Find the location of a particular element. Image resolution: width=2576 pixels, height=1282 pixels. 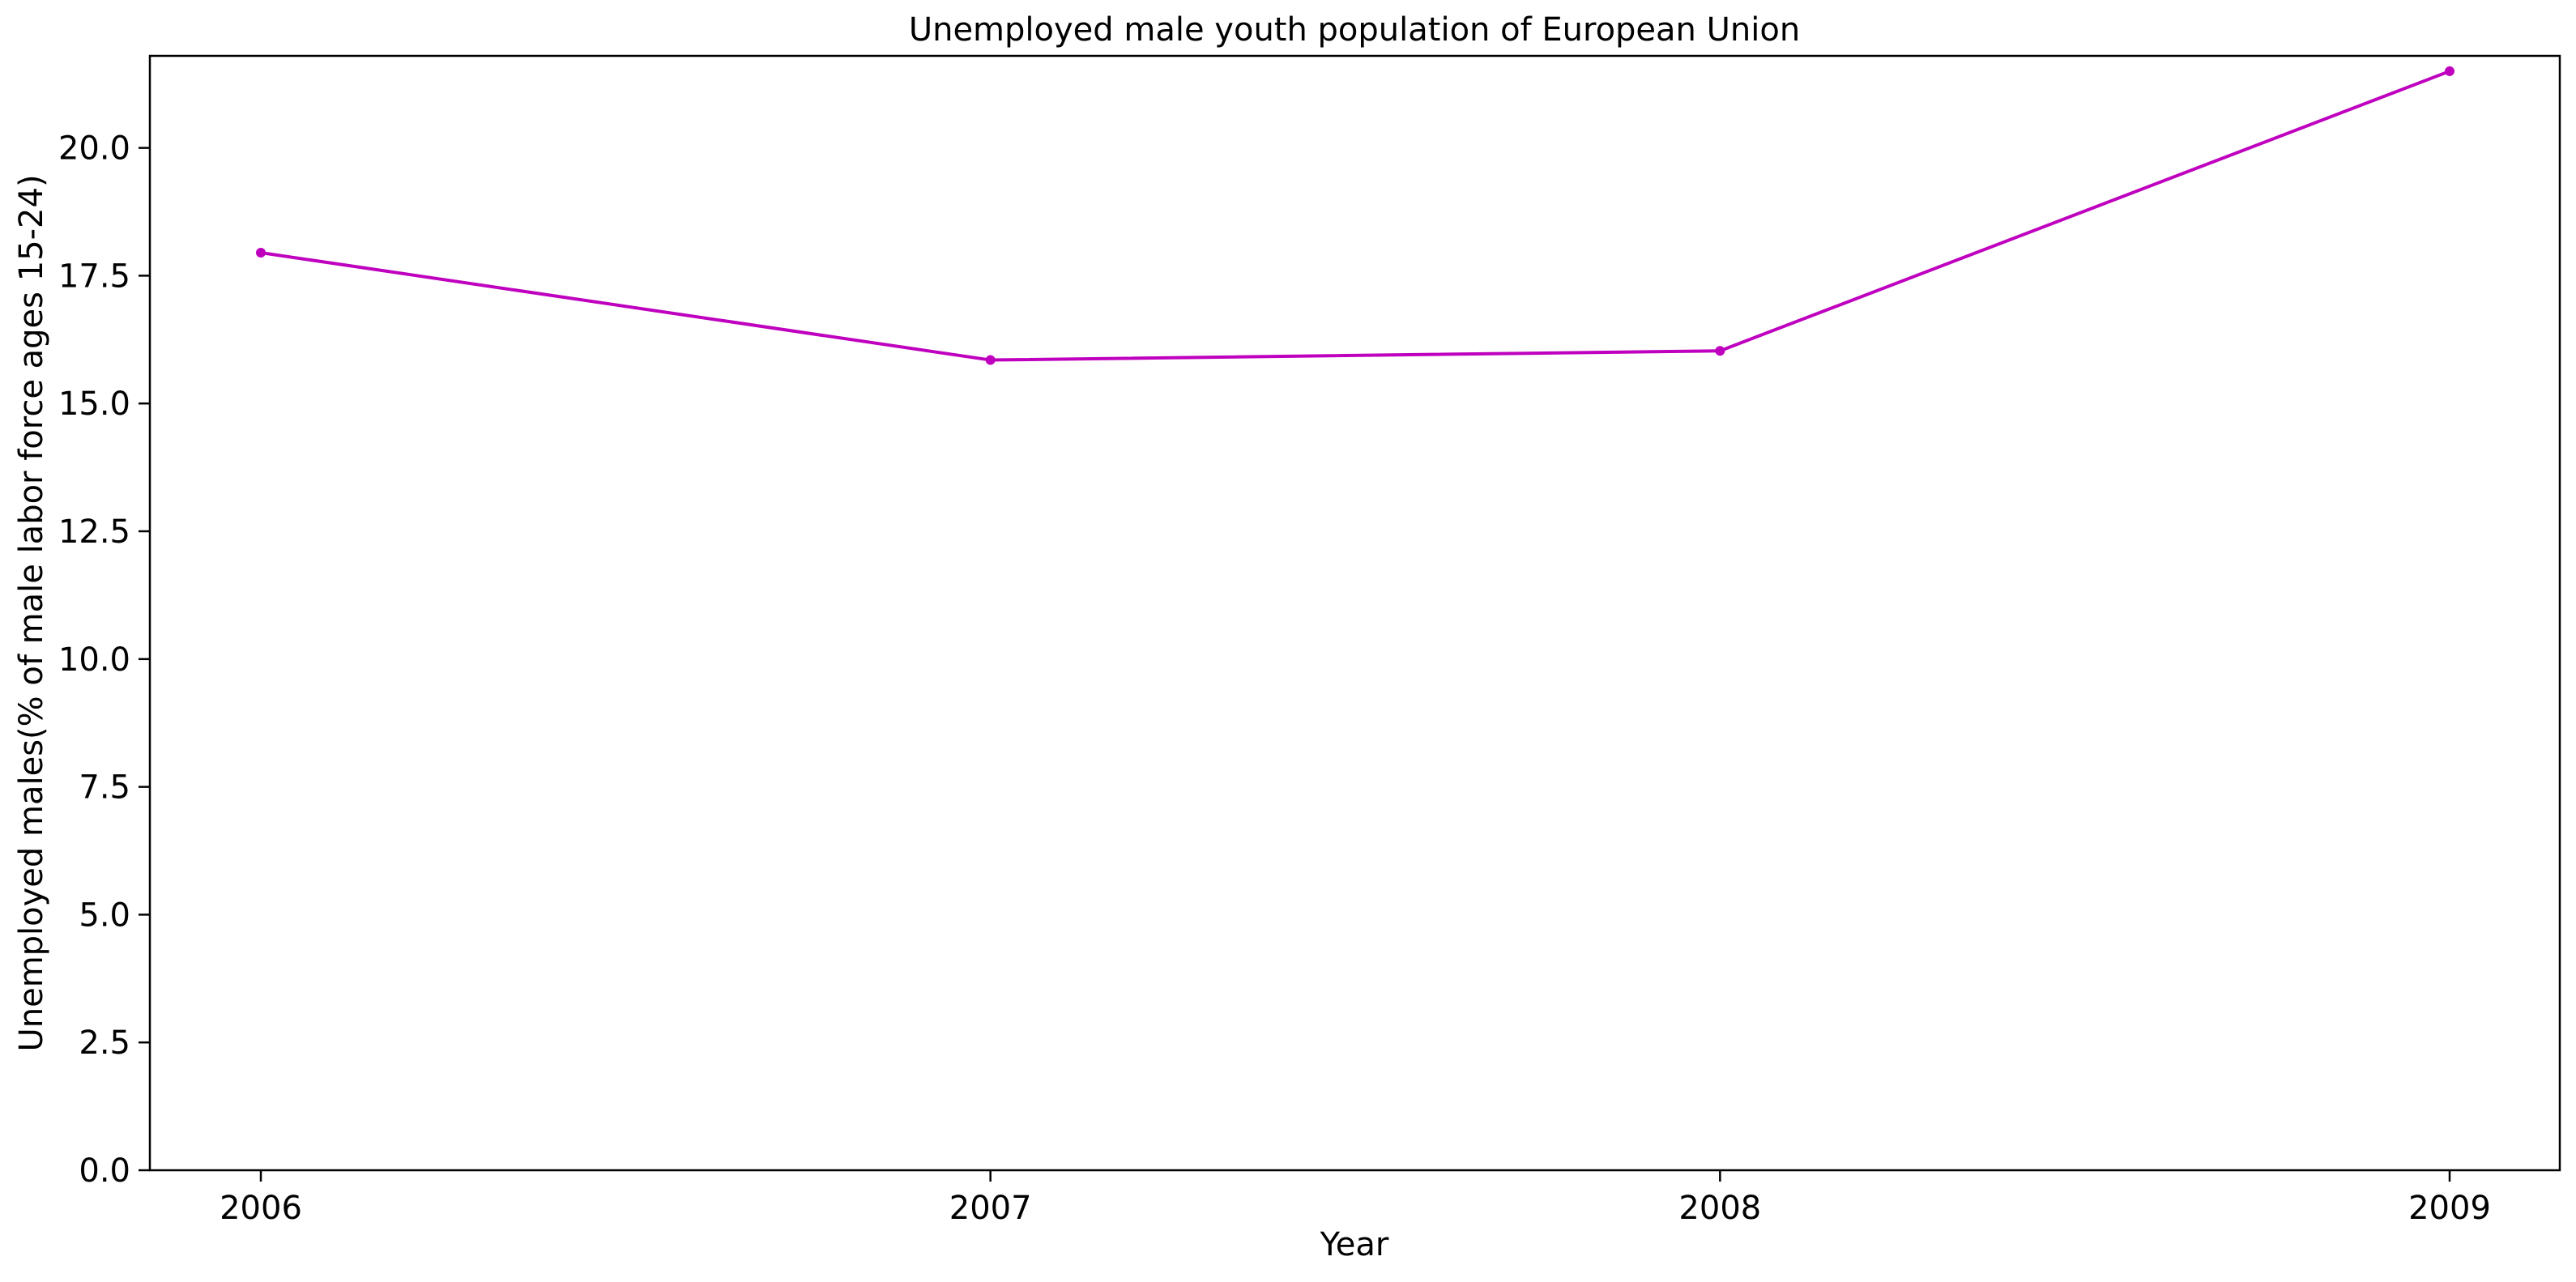

x-tick-label: 2006 is located at coordinates (261, 1208).